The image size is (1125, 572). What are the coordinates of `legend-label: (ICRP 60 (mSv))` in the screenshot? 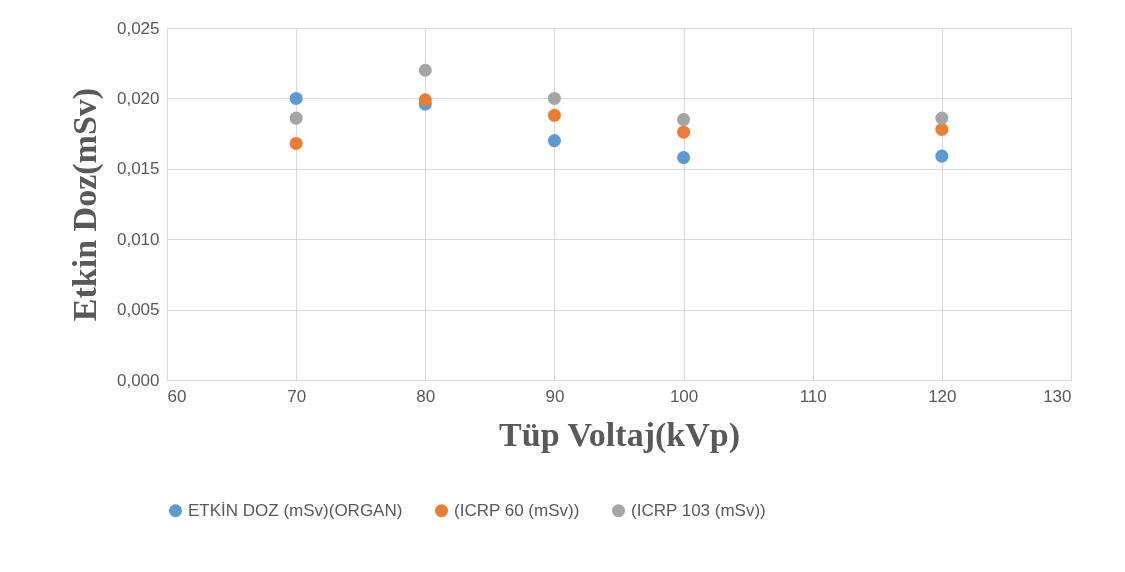 It's located at (517, 510).